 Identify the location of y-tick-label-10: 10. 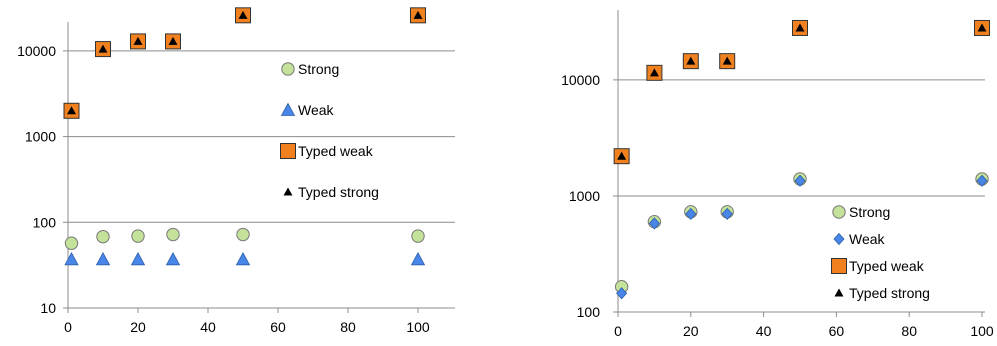
(48, 308).